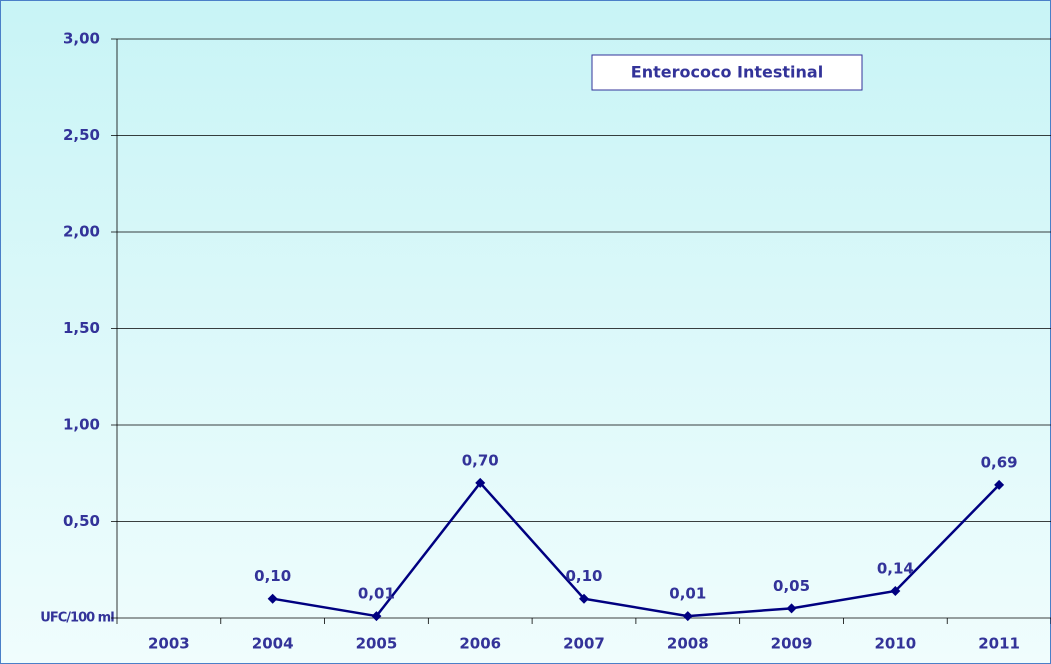 The height and width of the screenshot is (664, 1051). Describe the element at coordinates (77, 618) in the screenshot. I see `y-axis-label: UFC/100 ml` at that location.